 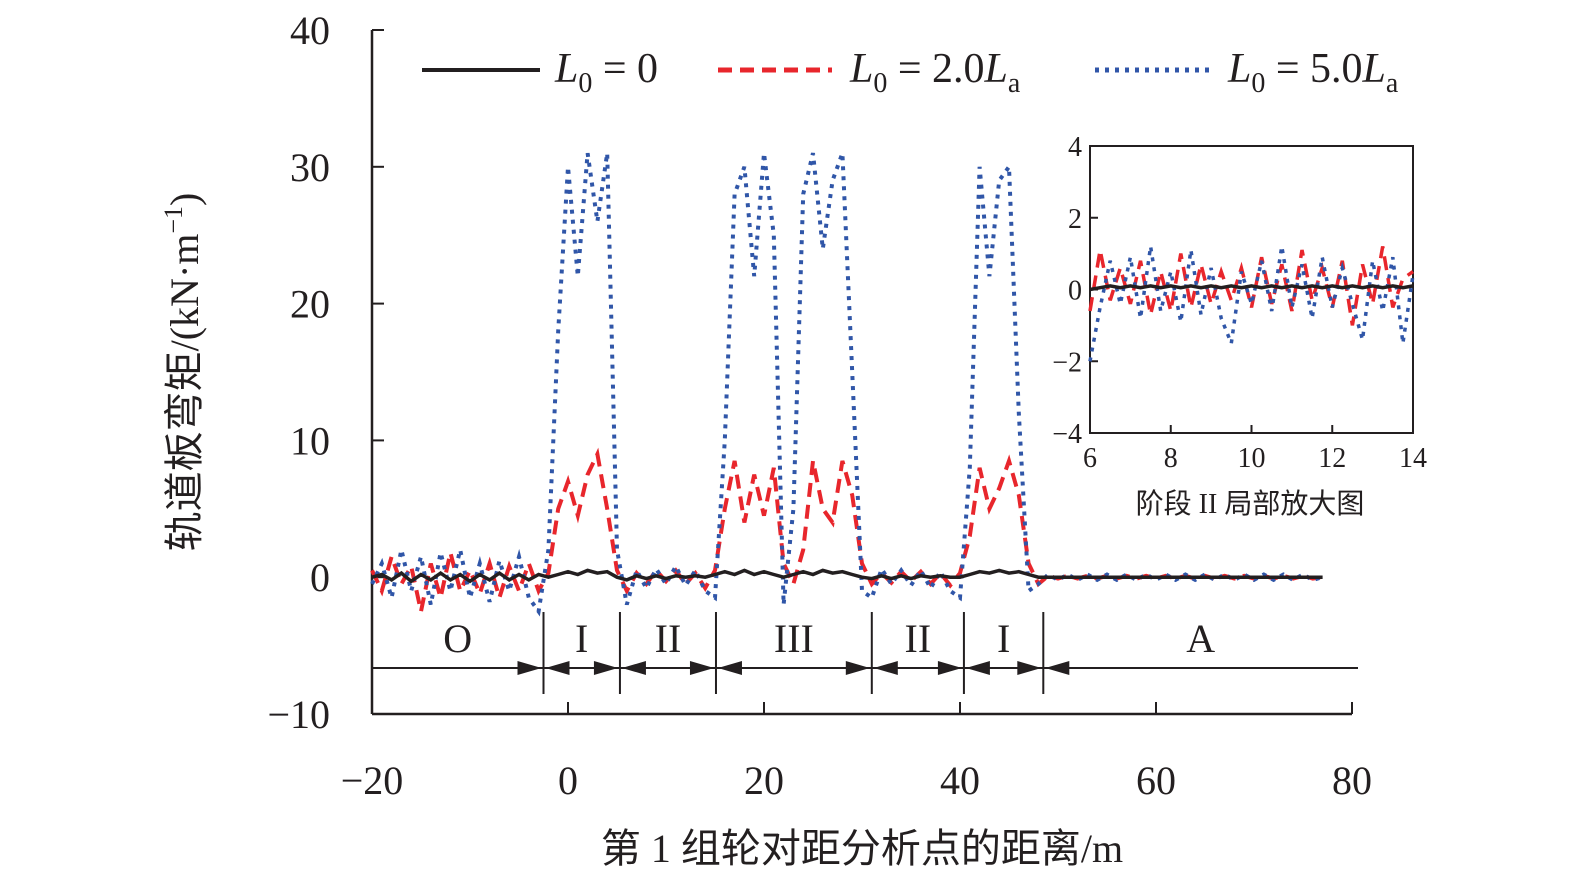 I want to click on legend-label: L0 = 0, so click(x=606, y=72).